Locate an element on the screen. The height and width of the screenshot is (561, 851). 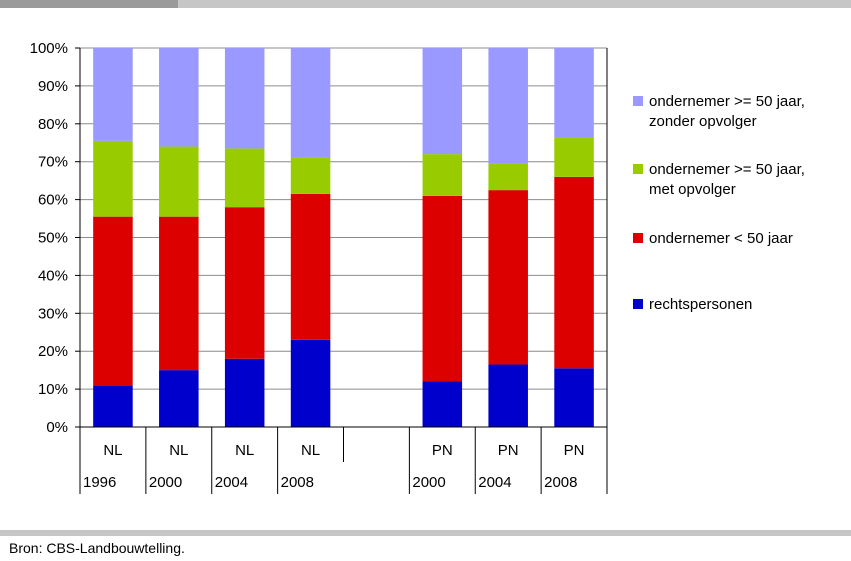
y-tick-label: 50% is located at coordinates (53, 238).